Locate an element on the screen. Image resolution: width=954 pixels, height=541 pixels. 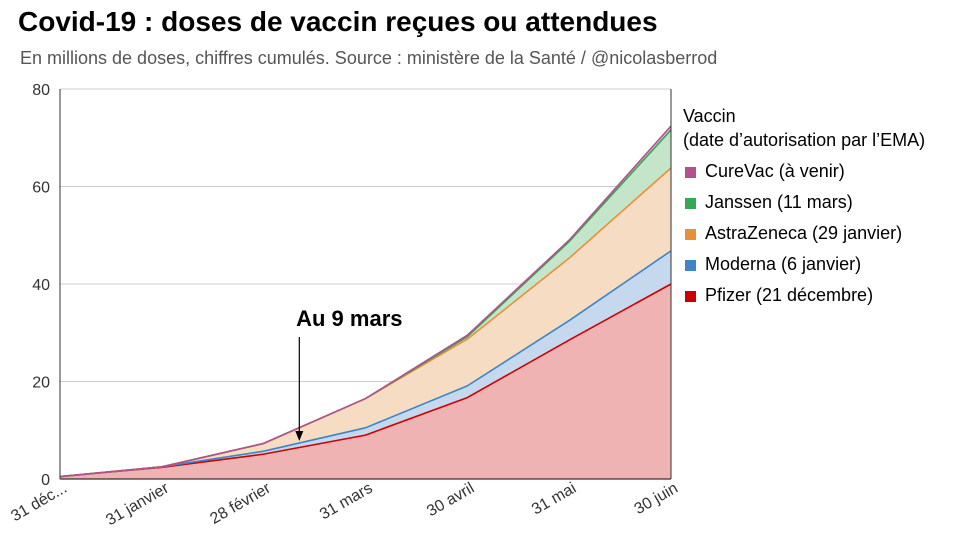
legend-item: AstraZeneca (29 janvier) is located at coordinates (804, 233).